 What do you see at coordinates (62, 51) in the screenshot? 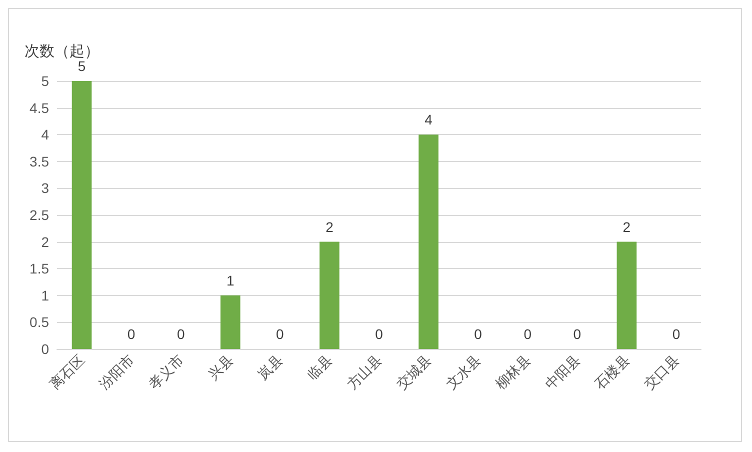
I see `y-axis-title: 次数（起）` at bounding box center [62, 51].